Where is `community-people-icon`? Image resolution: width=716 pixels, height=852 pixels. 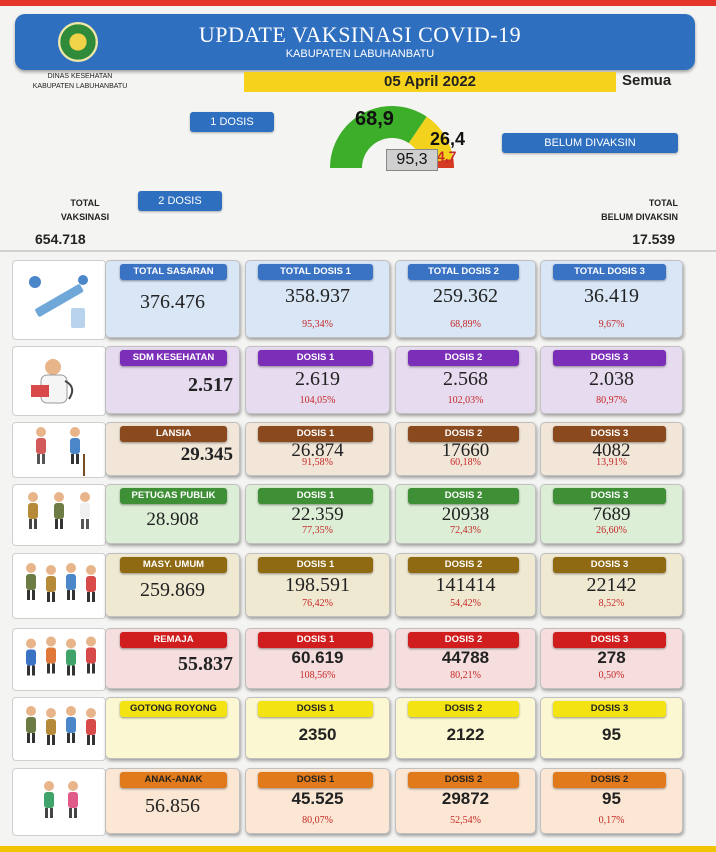 community-people-icon is located at coordinates (59, 586).